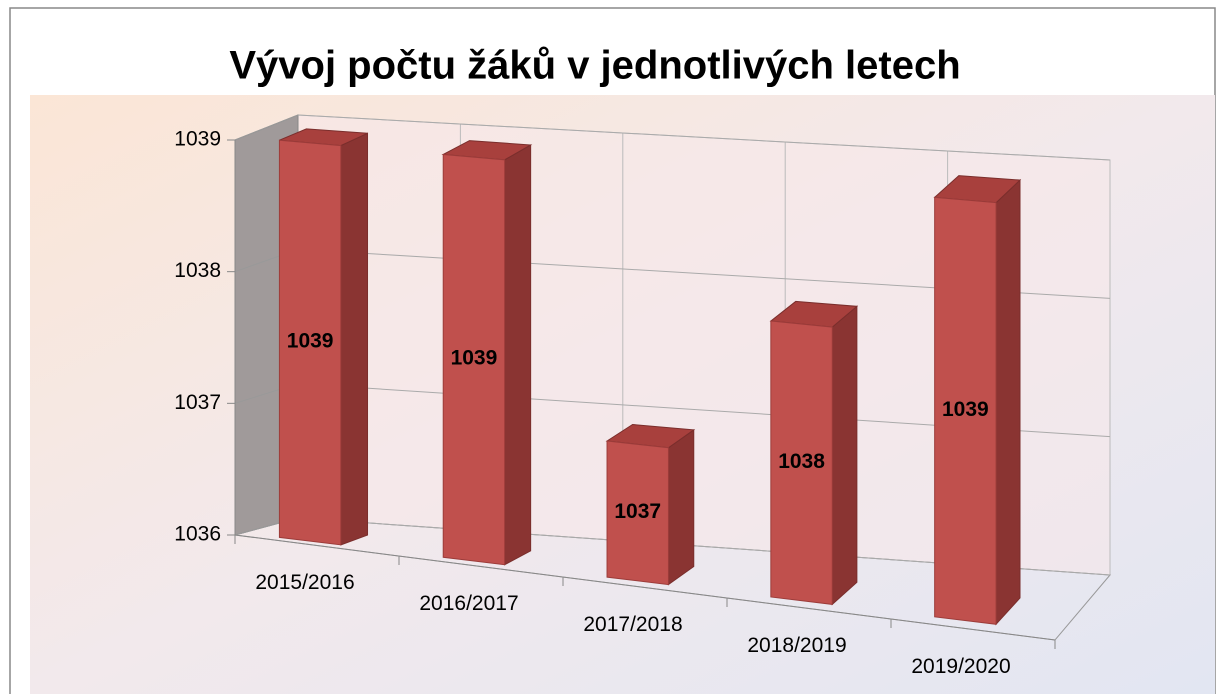 This screenshot has width=1220, height=694. What do you see at coordinates (632, 624) in the screenshot?
I see `x-tick-label: 2017/2018` at bounding box center [632, 624].